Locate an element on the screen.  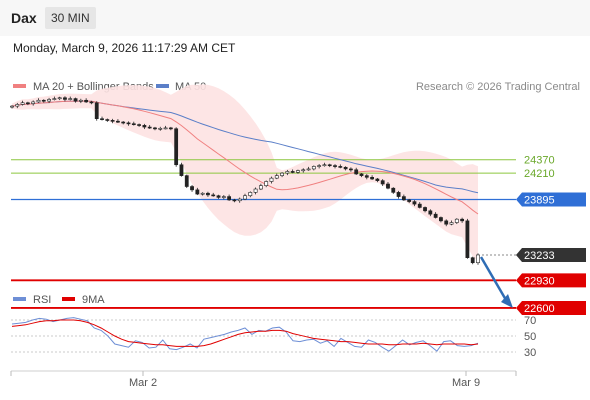
symbol-title: Dax is located at coordinates (24, 18).